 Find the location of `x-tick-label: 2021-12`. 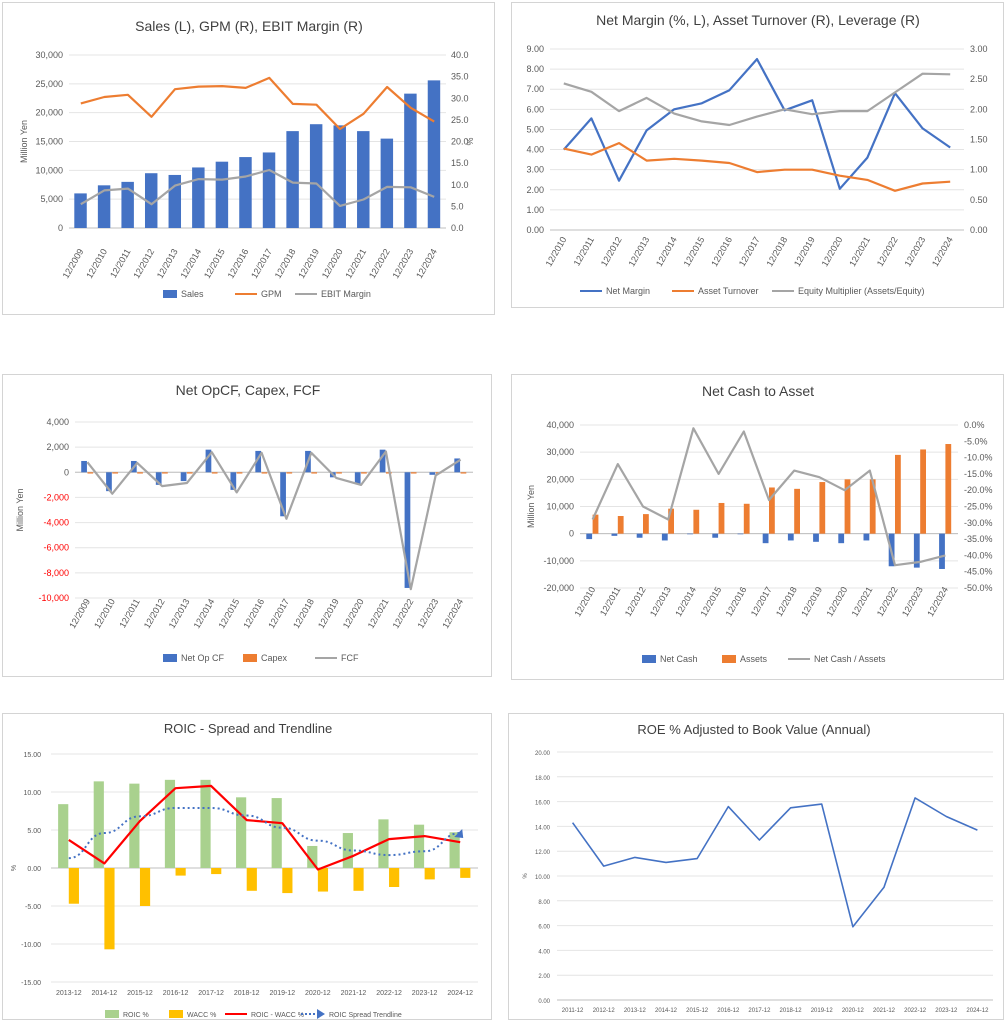

x-tick-label: 2021-12 is located at coordinates (884, 1011).